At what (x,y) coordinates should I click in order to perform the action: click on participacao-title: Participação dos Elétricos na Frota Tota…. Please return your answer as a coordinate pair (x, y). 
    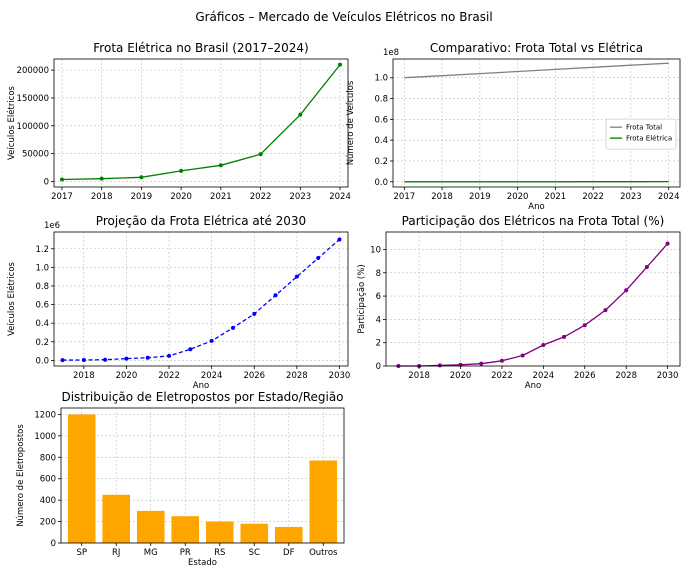
    Looking at the image, I should click on (533, 221).